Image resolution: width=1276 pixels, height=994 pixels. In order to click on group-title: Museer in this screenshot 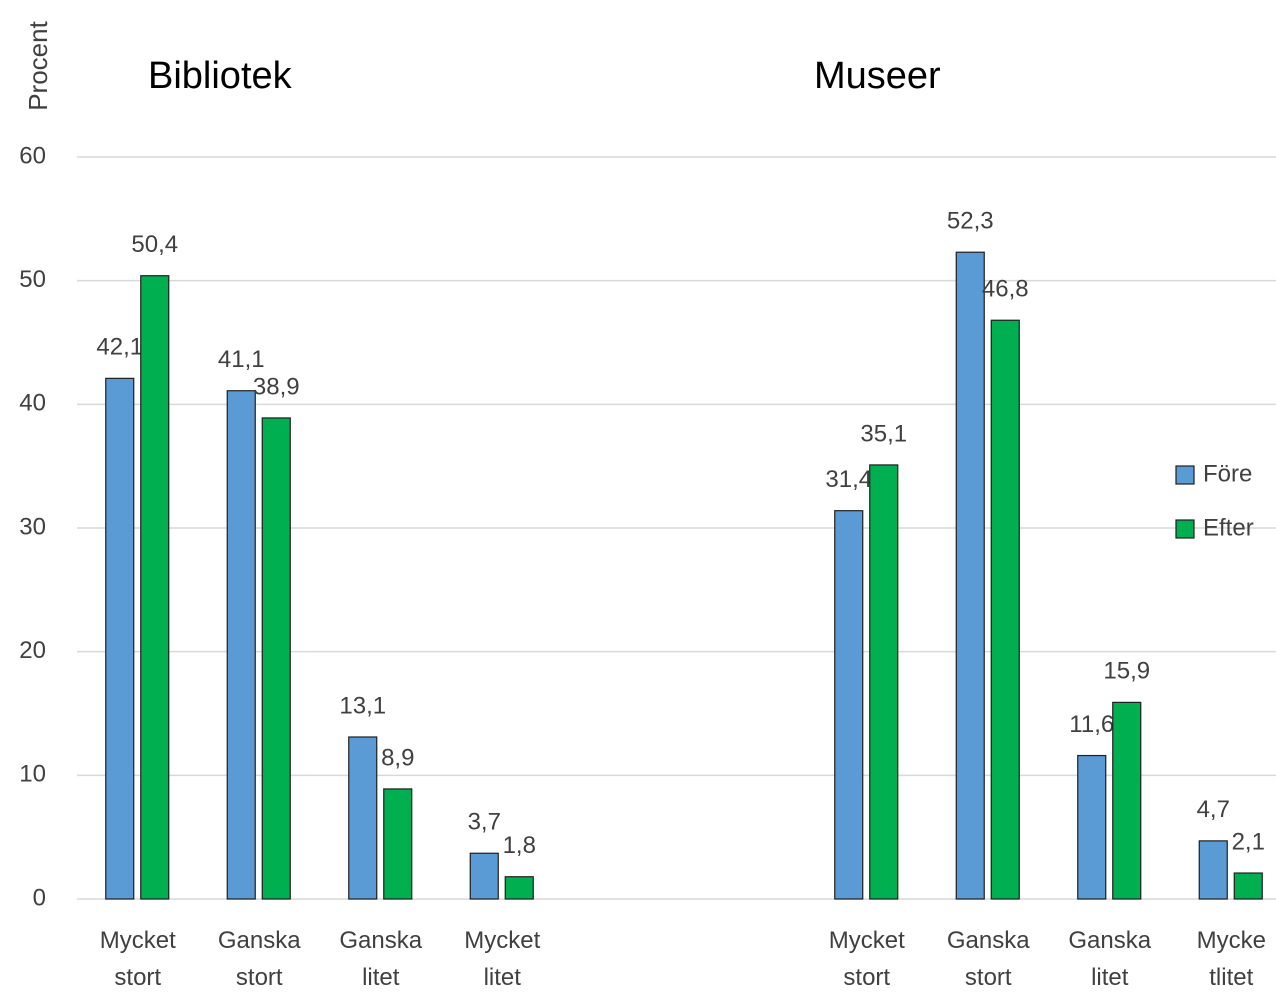, I will do `click(877, 76)`.